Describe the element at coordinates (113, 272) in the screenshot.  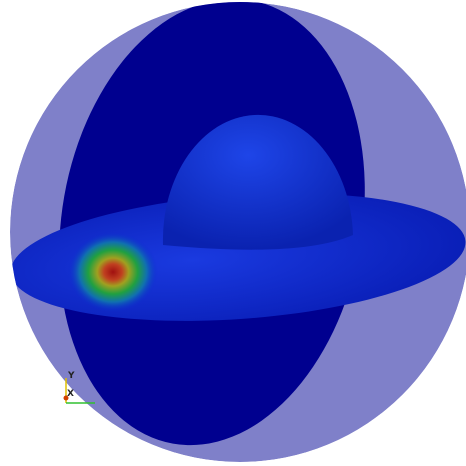
I see `heat-spot` at that location.